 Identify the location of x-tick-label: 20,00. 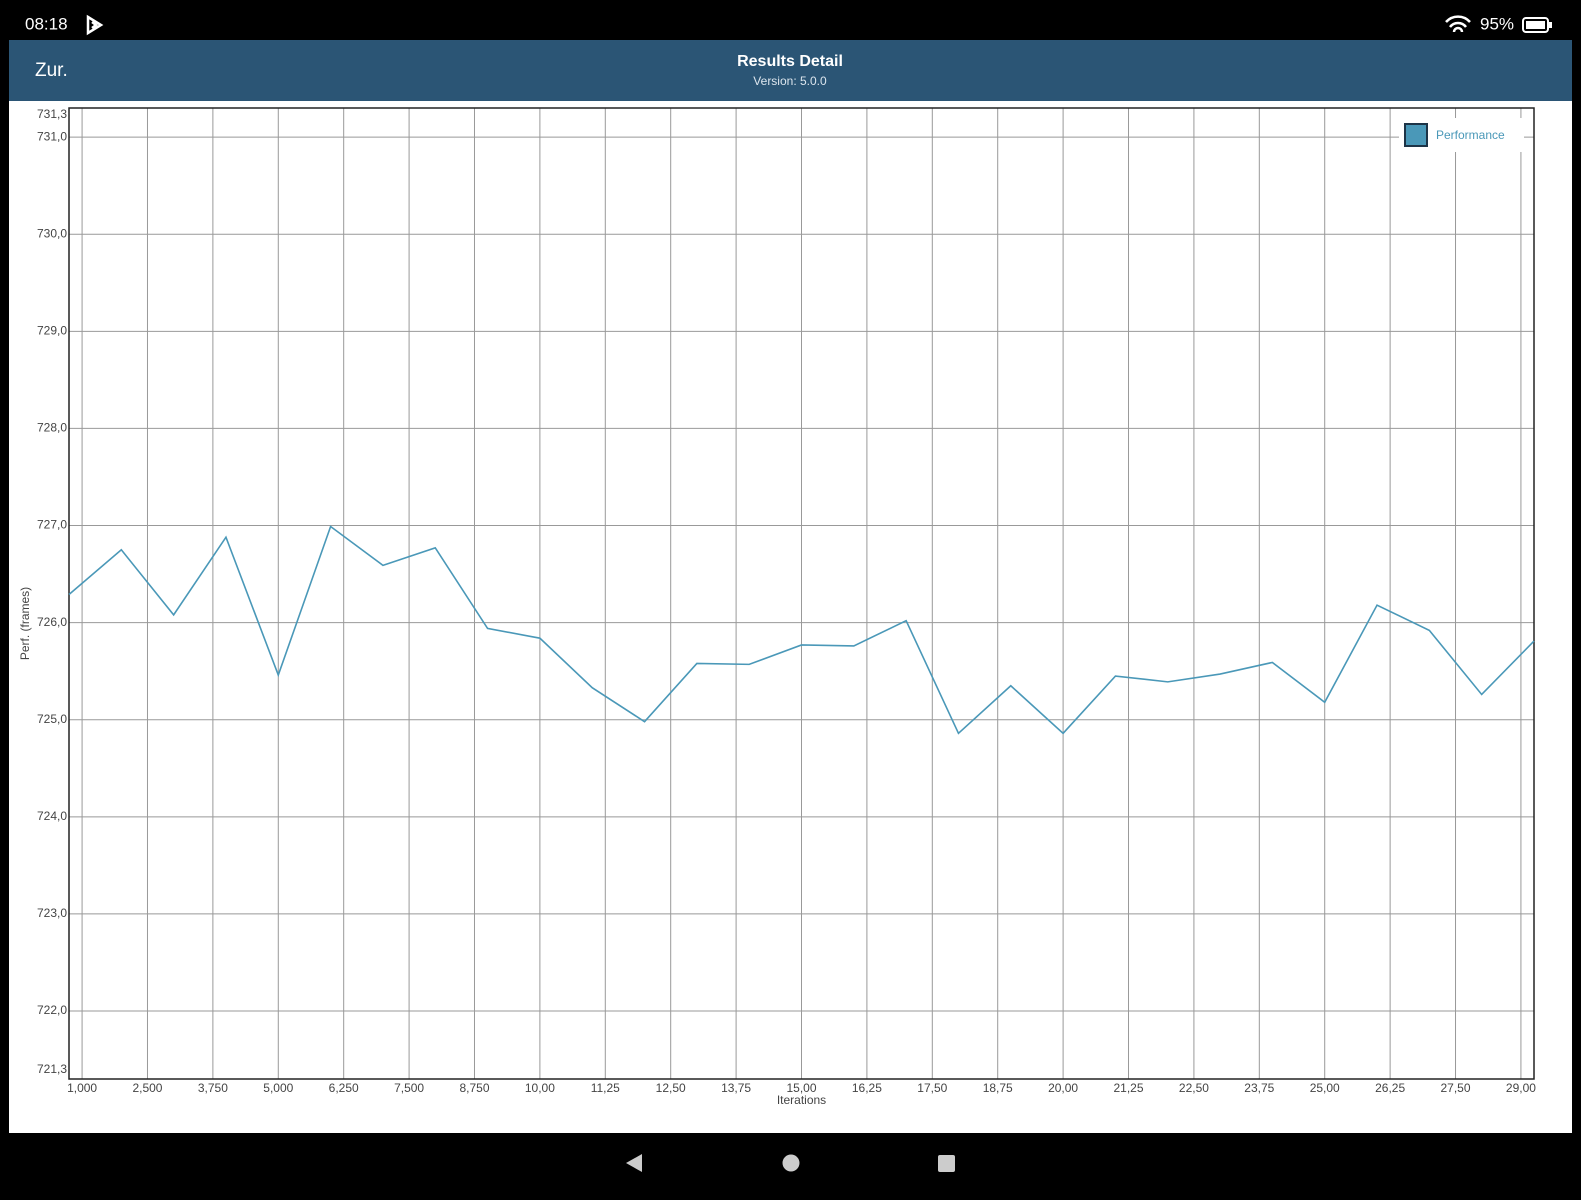
(1063, 1088).